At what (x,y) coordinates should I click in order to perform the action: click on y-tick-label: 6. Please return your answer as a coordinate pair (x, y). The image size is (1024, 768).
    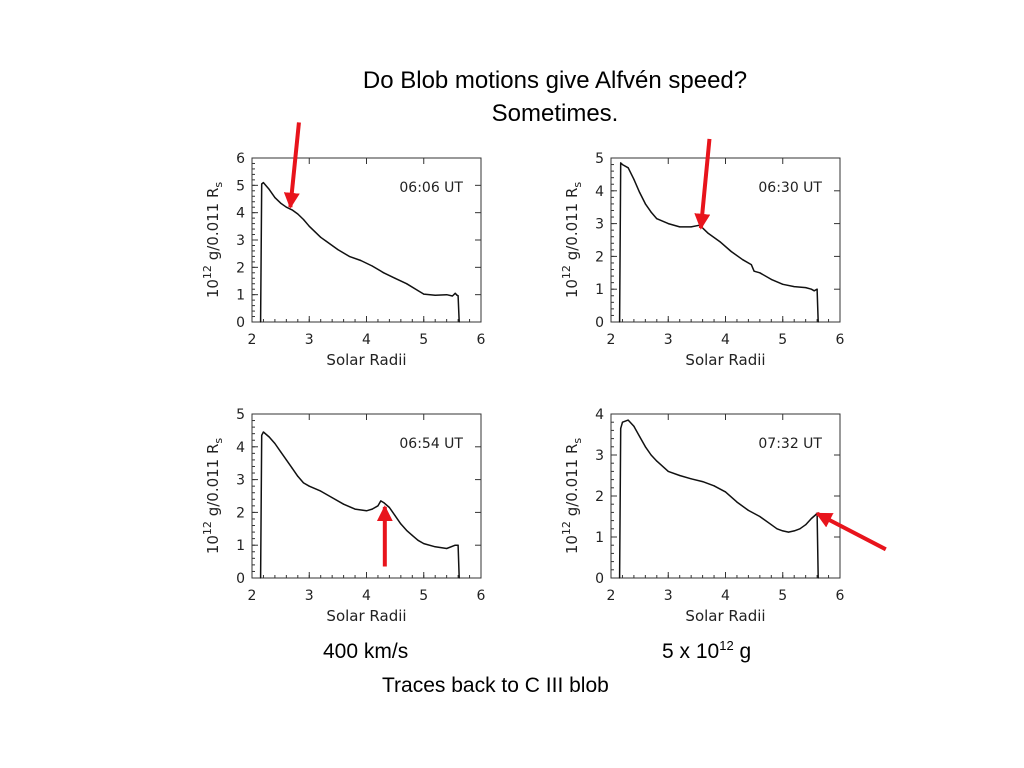
    Looking at the image, I should click on (240, 159).